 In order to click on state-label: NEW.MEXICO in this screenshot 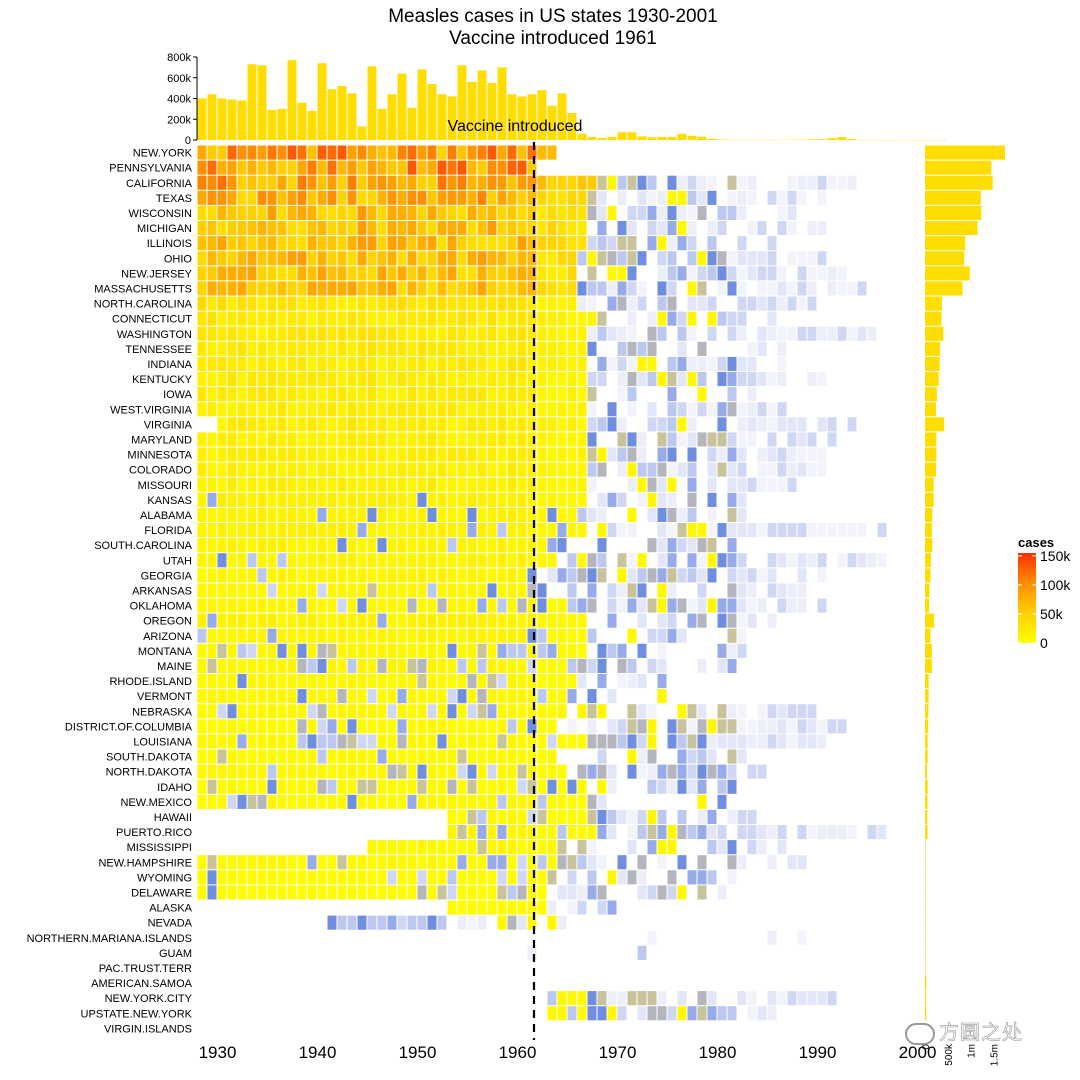, I will do `click(156, 803)`.